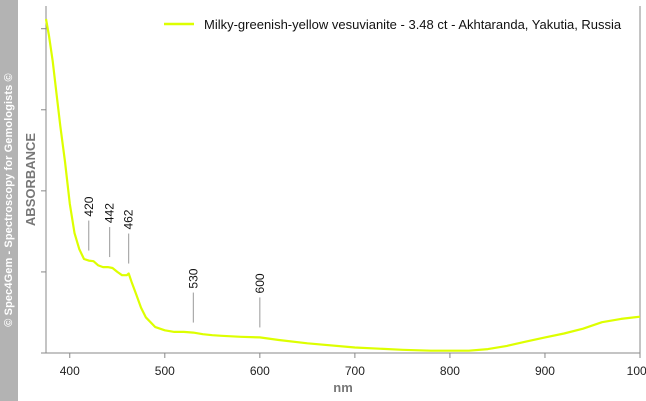  What do you see at coordinates (355, 371) in the screenshot?
I see `x-tick-label: 700` at bounding box center [355, 371].